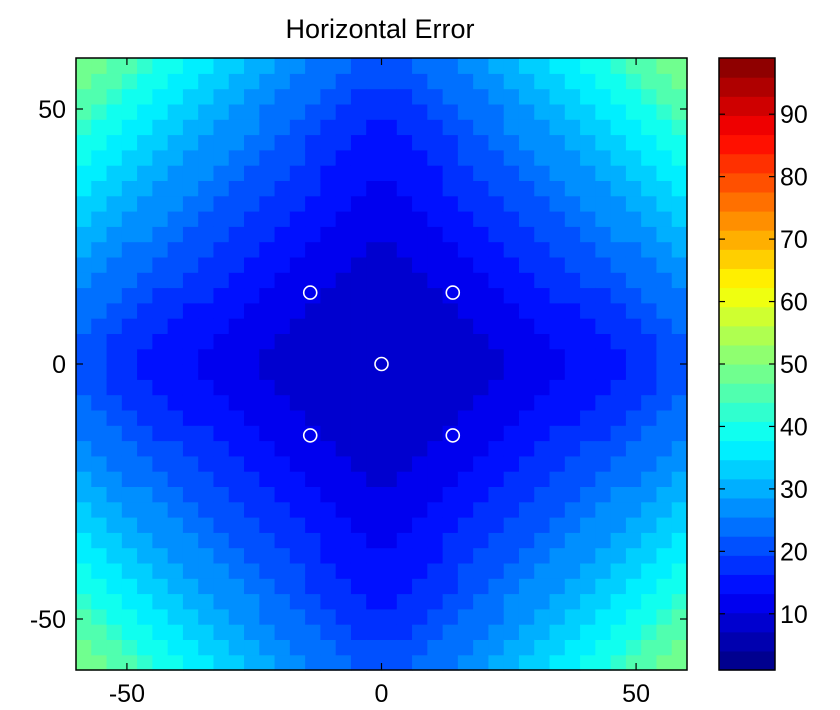 This screenshot has height=710, width=840. I want to click on x-tick-label: 0, so click(382, 694).